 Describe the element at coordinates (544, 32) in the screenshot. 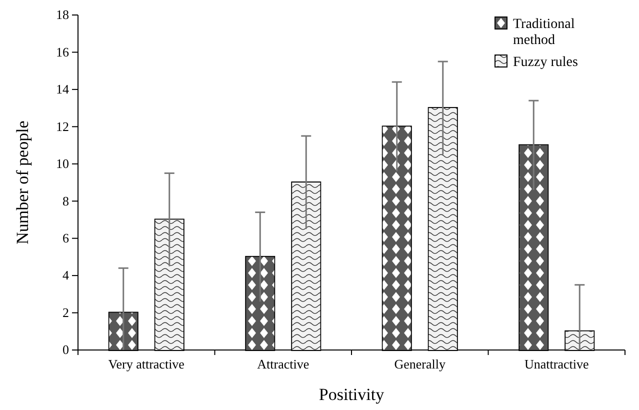

I see `legend-label: Traditional method` at that location.